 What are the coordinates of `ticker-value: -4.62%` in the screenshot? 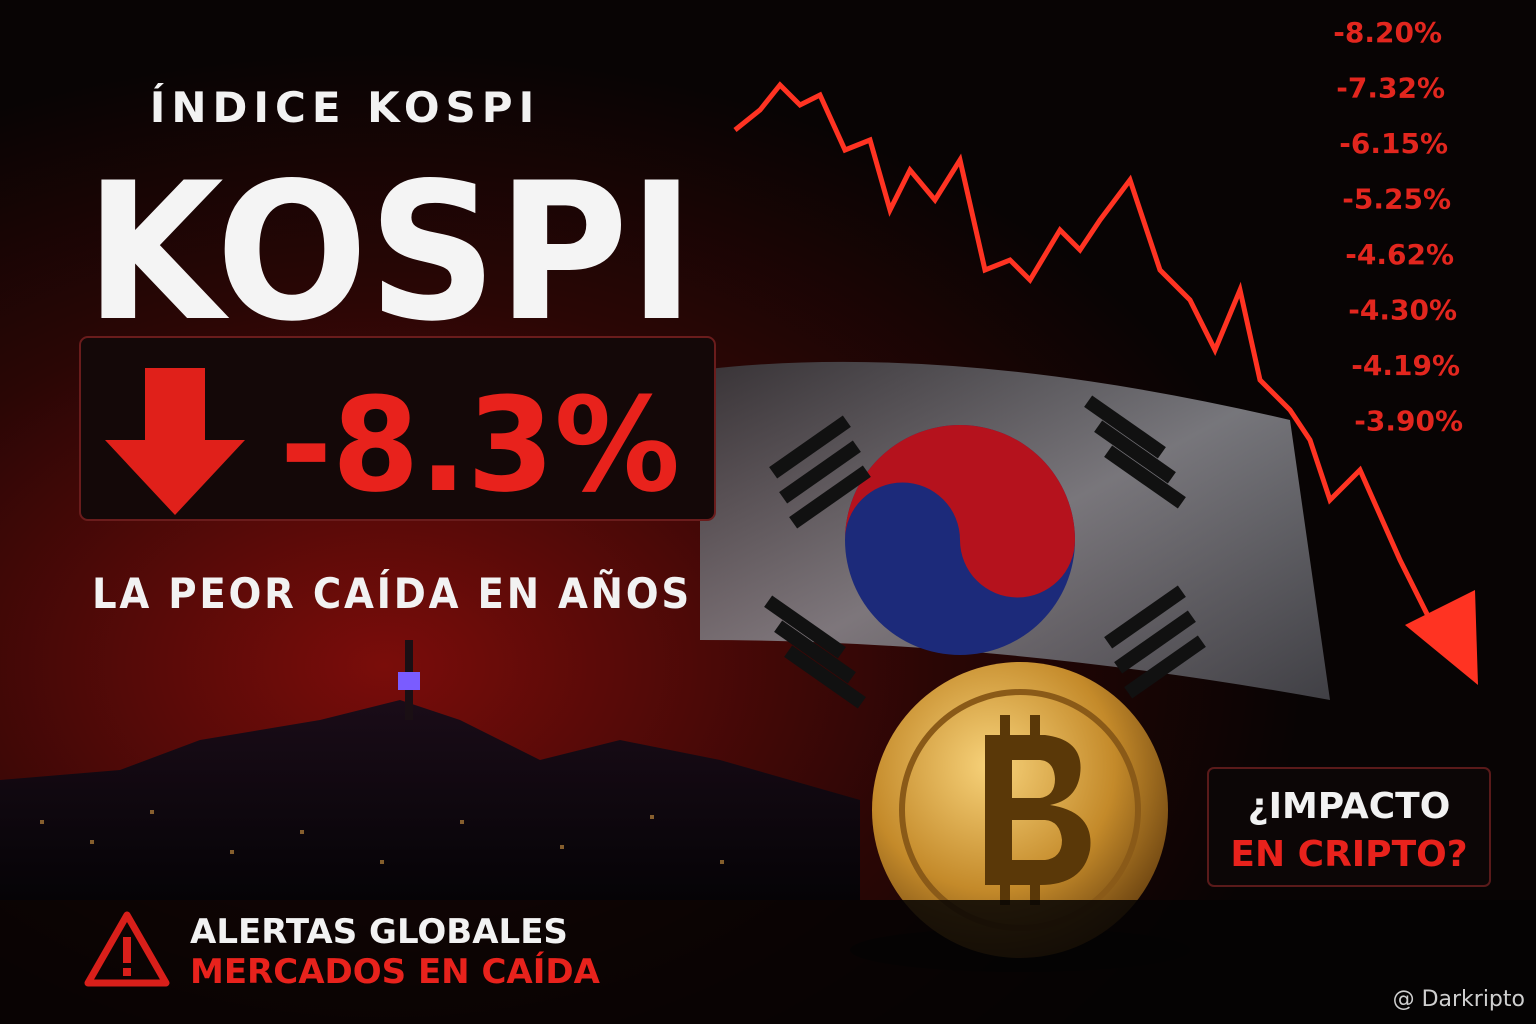 It's located at (1399, 254).